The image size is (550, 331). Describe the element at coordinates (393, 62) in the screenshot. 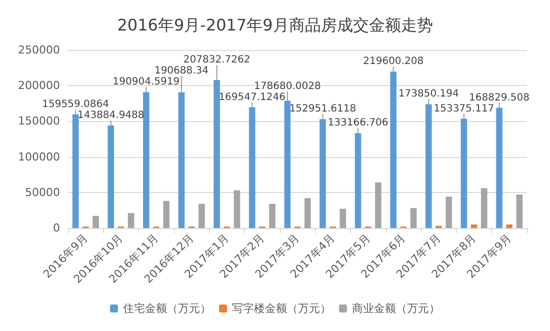

I see `data-label: 219600.208` at that location.